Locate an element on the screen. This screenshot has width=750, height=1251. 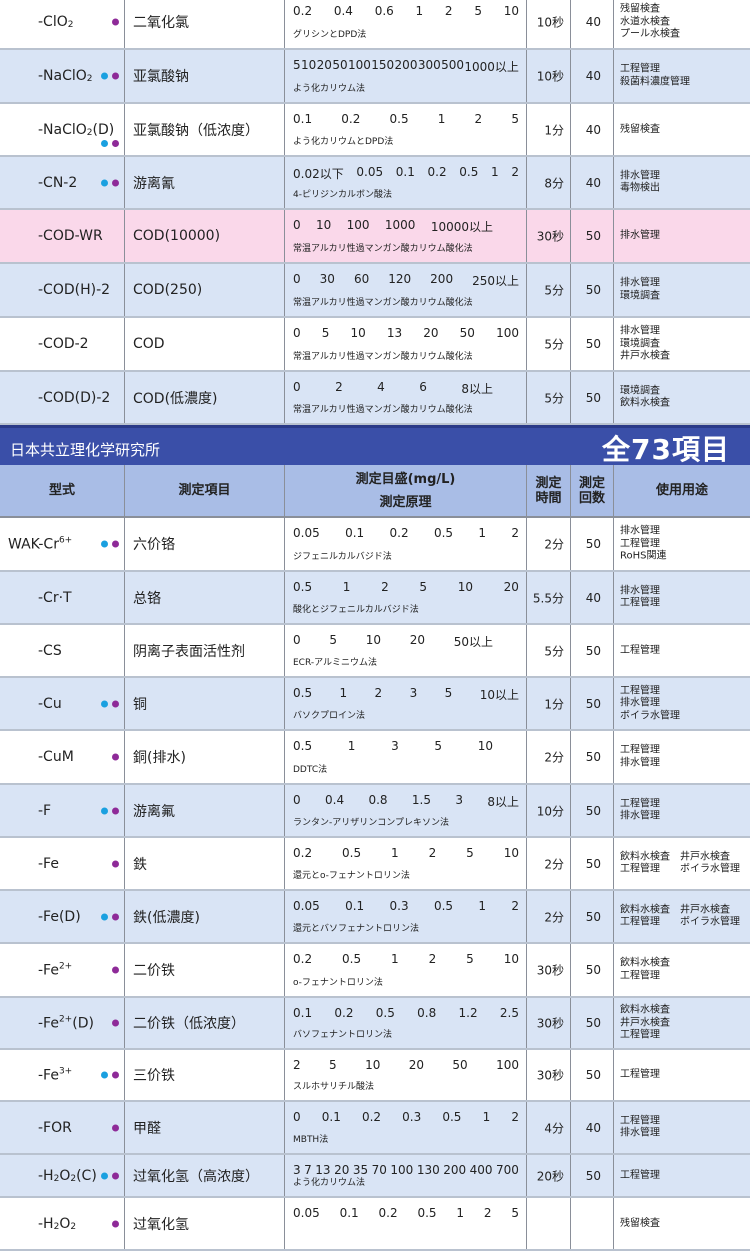
method-name: 還元とo-フェナントロリン法 is located at coordinates (351, 876).